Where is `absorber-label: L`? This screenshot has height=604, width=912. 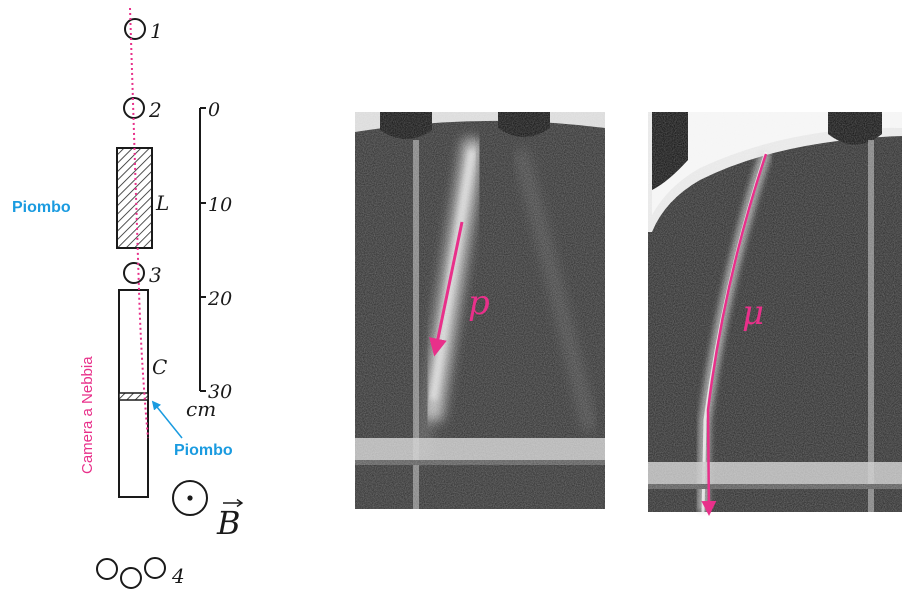
absorber-label: L is located at coordinates (162, 203).